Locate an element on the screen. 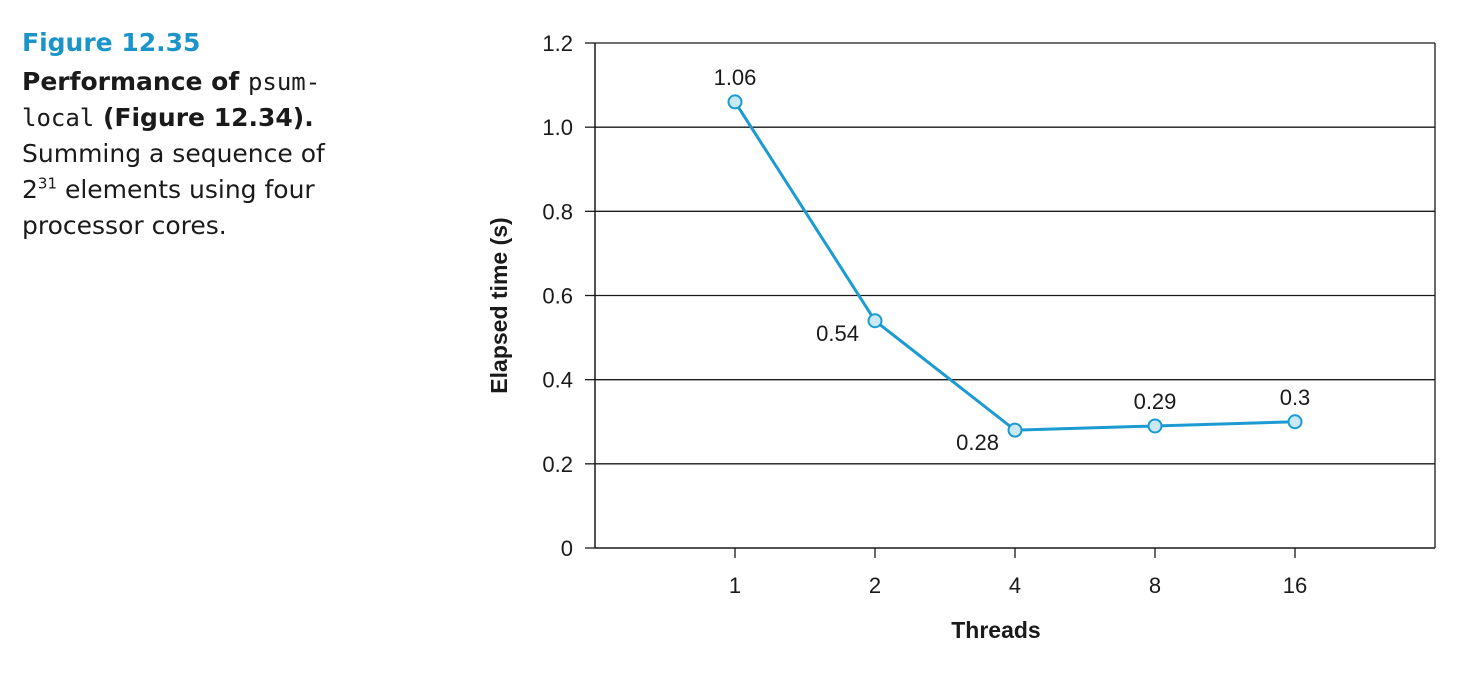  caption-base: 2 is located at coordinates (30, 189).